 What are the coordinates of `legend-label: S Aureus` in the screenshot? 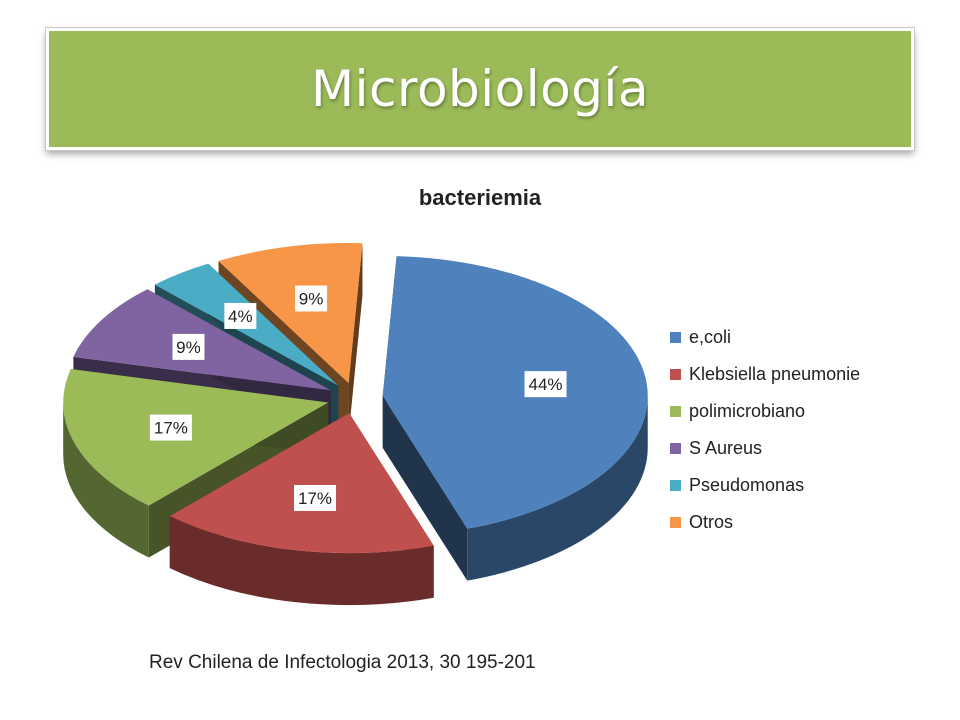 It's located at (725, 448).